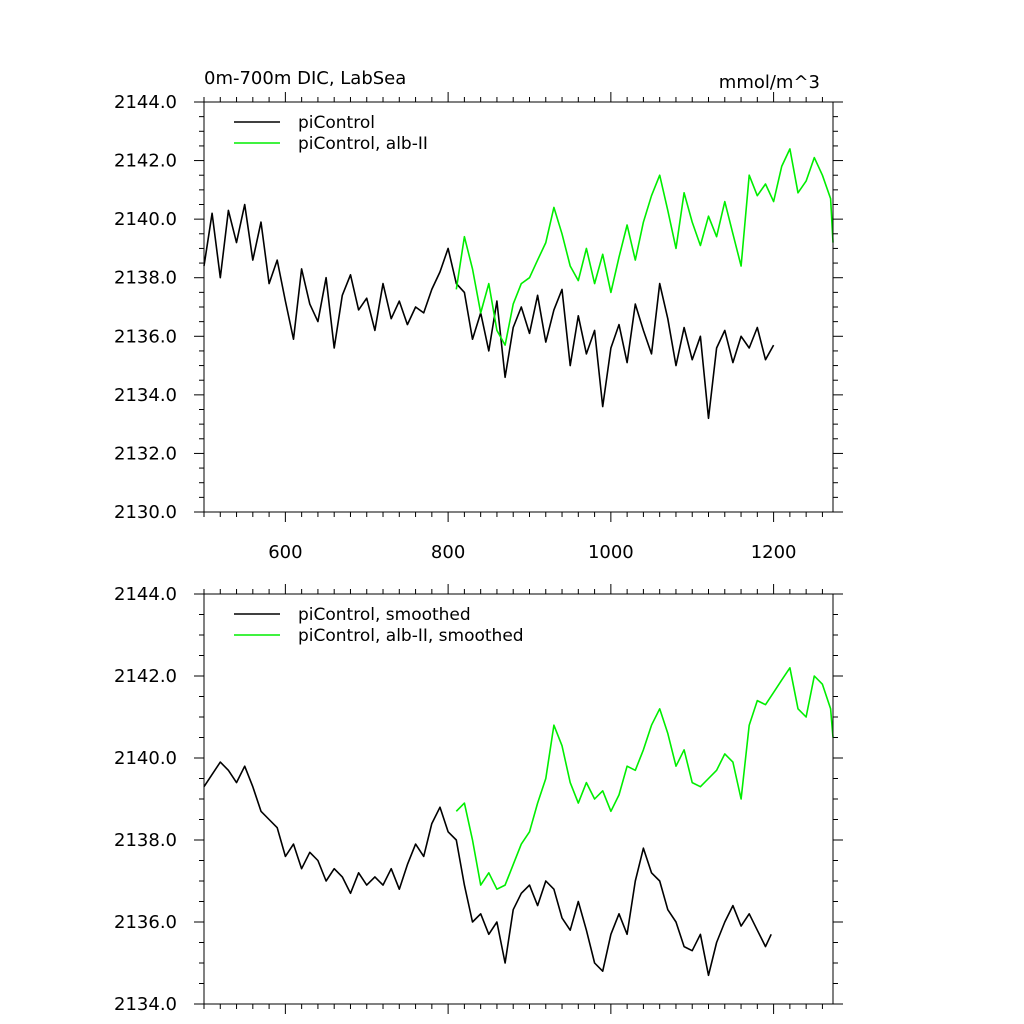 The image size is (1024, 1024). What do you see at coordinates (363, 144) in the screenshot?
I see `legend-label: piControl, alb-II` at bounding box center [363, 144].